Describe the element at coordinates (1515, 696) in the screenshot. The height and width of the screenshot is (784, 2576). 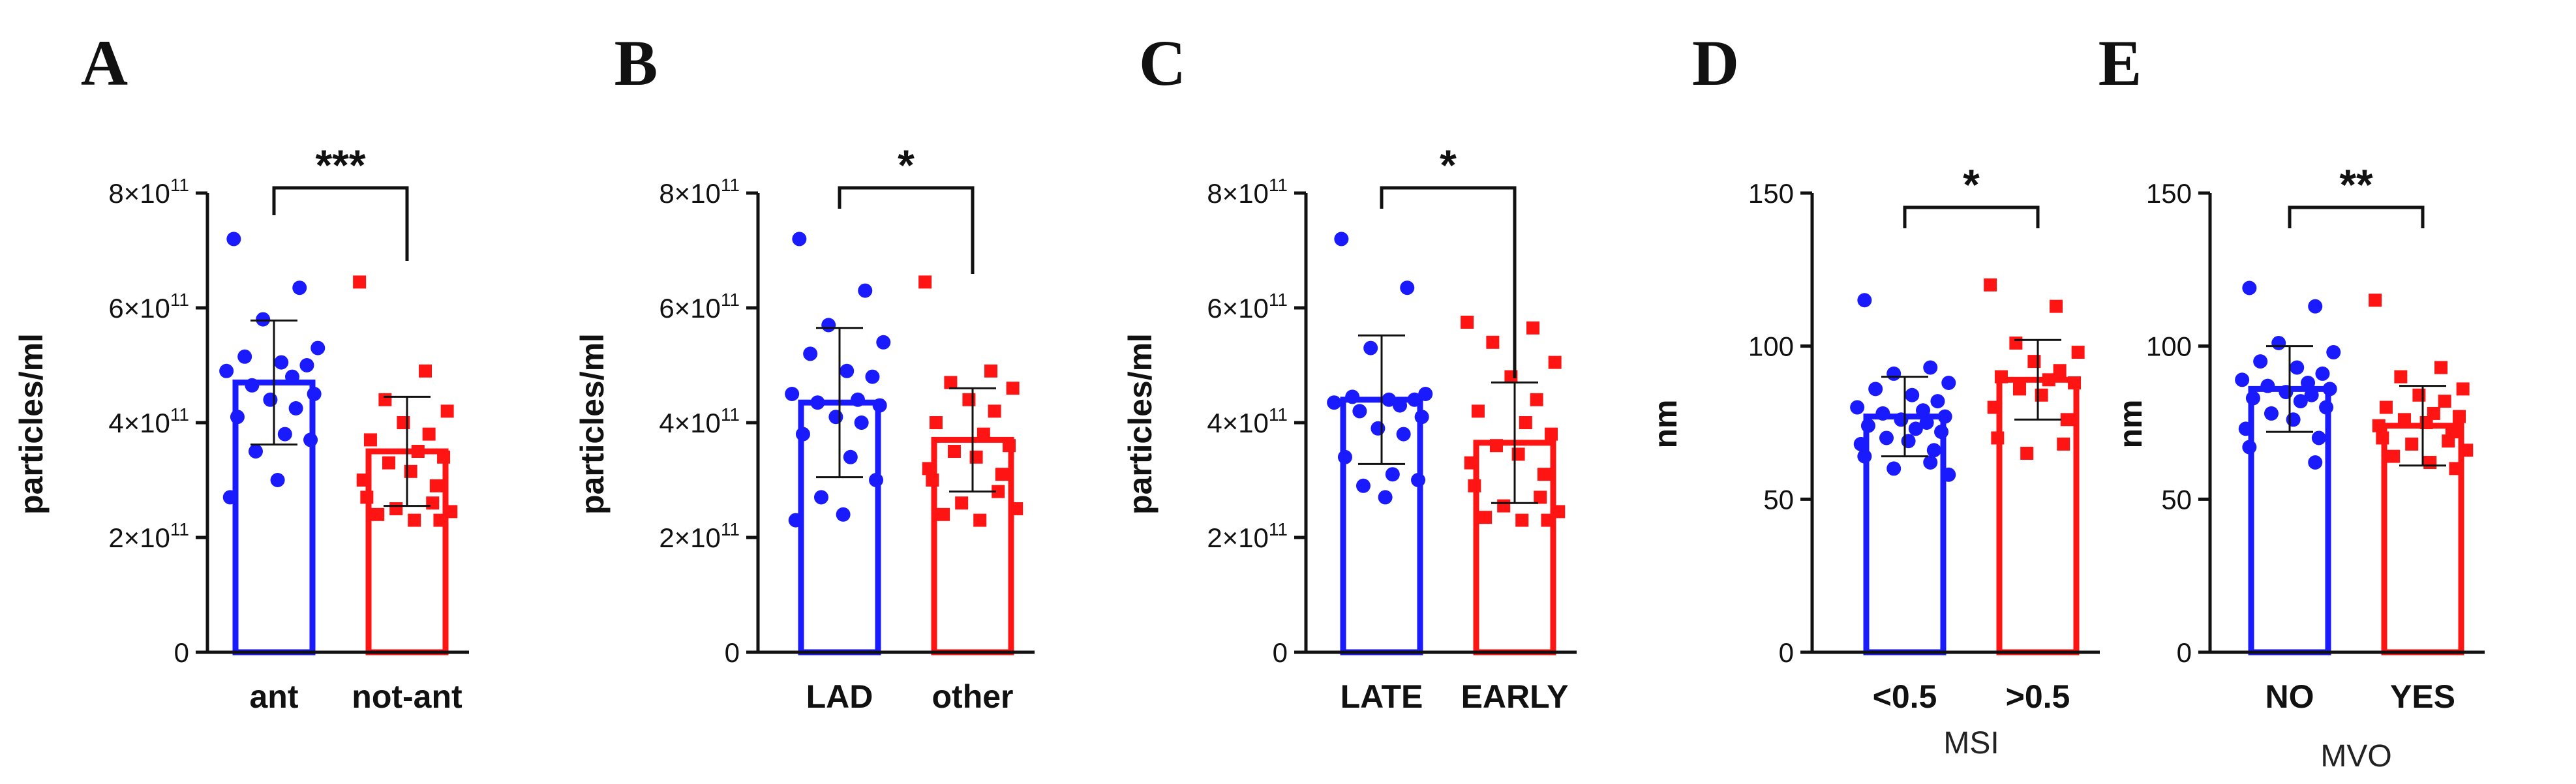
I see `category-label: EARLY` at that location.